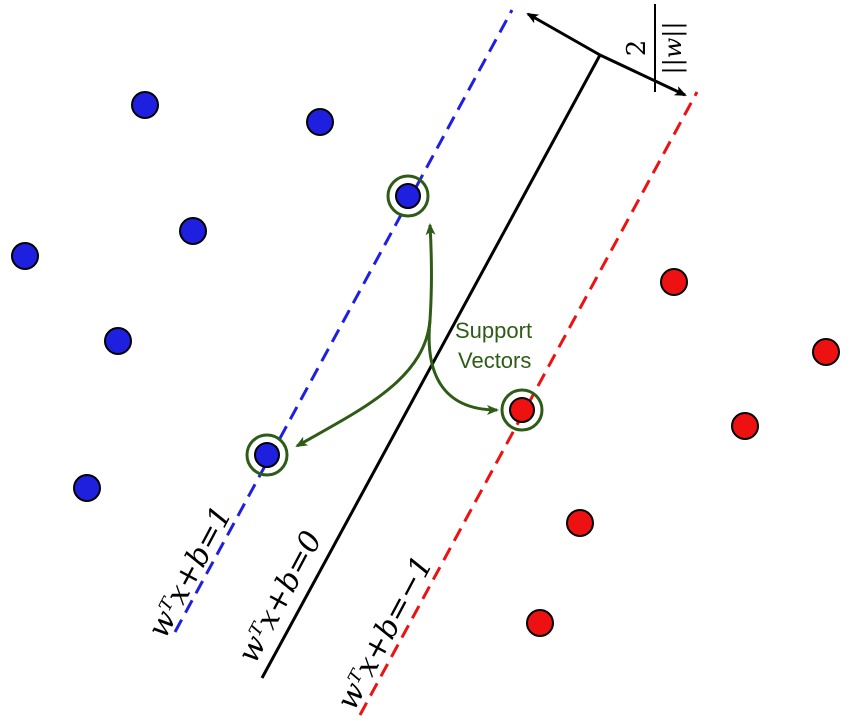 The height and width of the screenshot is (722, 850). I want to click on negative-line-label: wᵀx+b=−1, so click(385, 633).